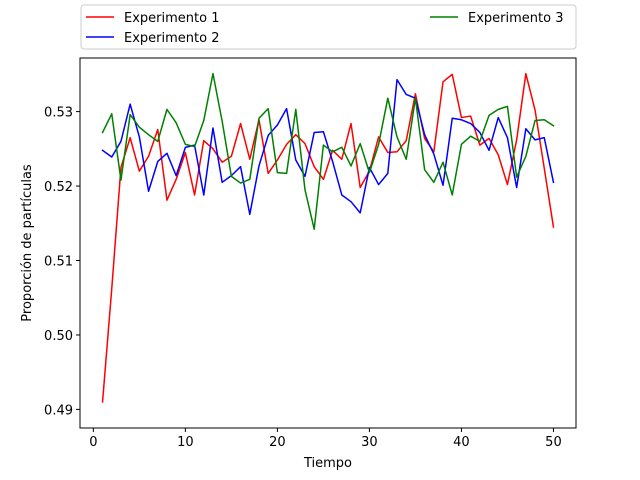 The width and height of the screenshot is (640, 480). Describe the element at coordinates (553, 442) in the screenshot. I see `x-tick-label: 50` at that location.